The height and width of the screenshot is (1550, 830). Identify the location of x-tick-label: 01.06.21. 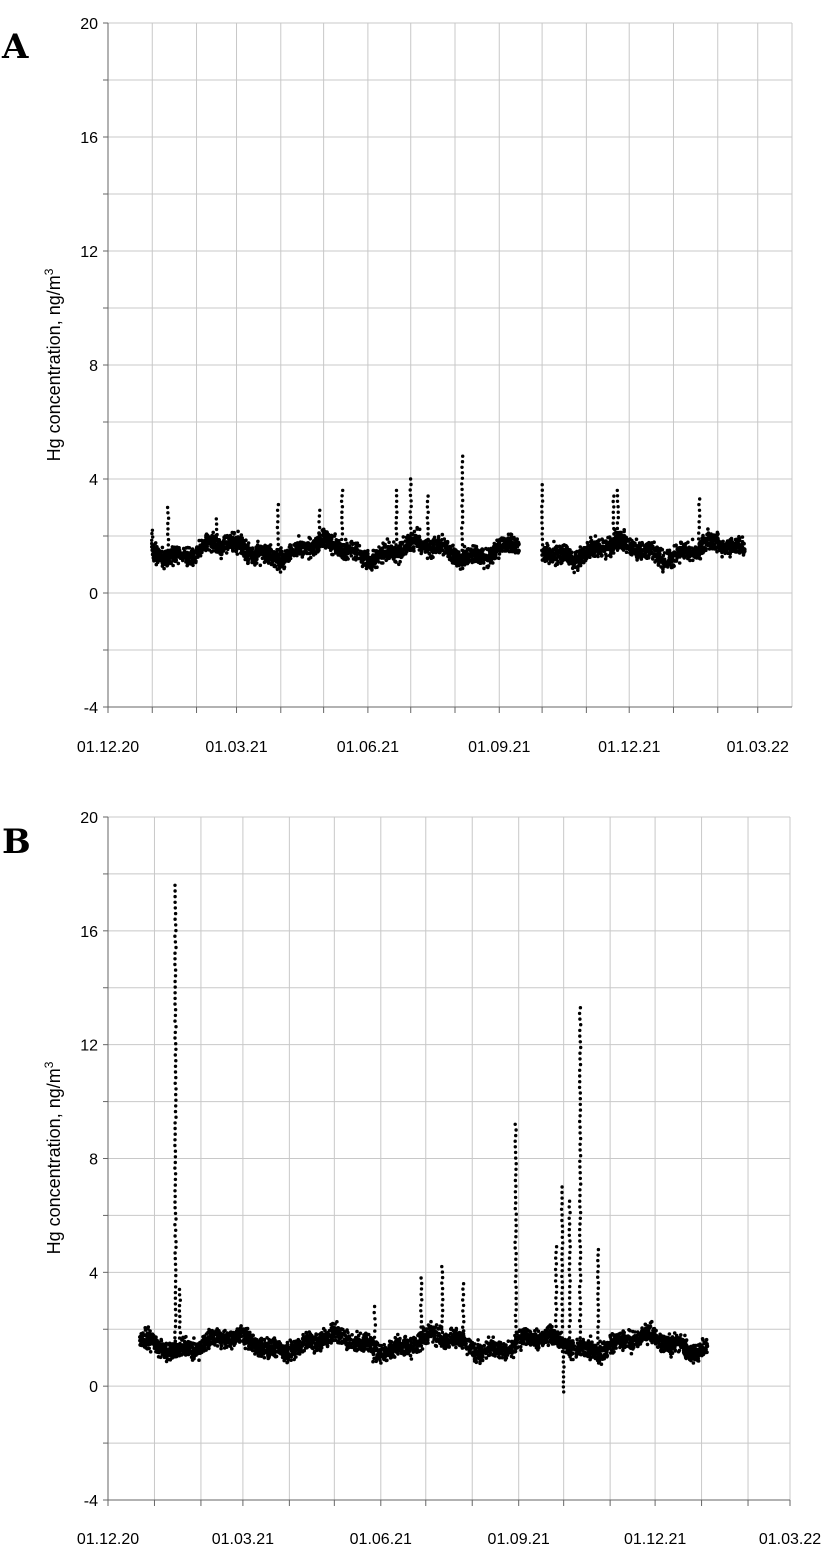
(381, 1539).